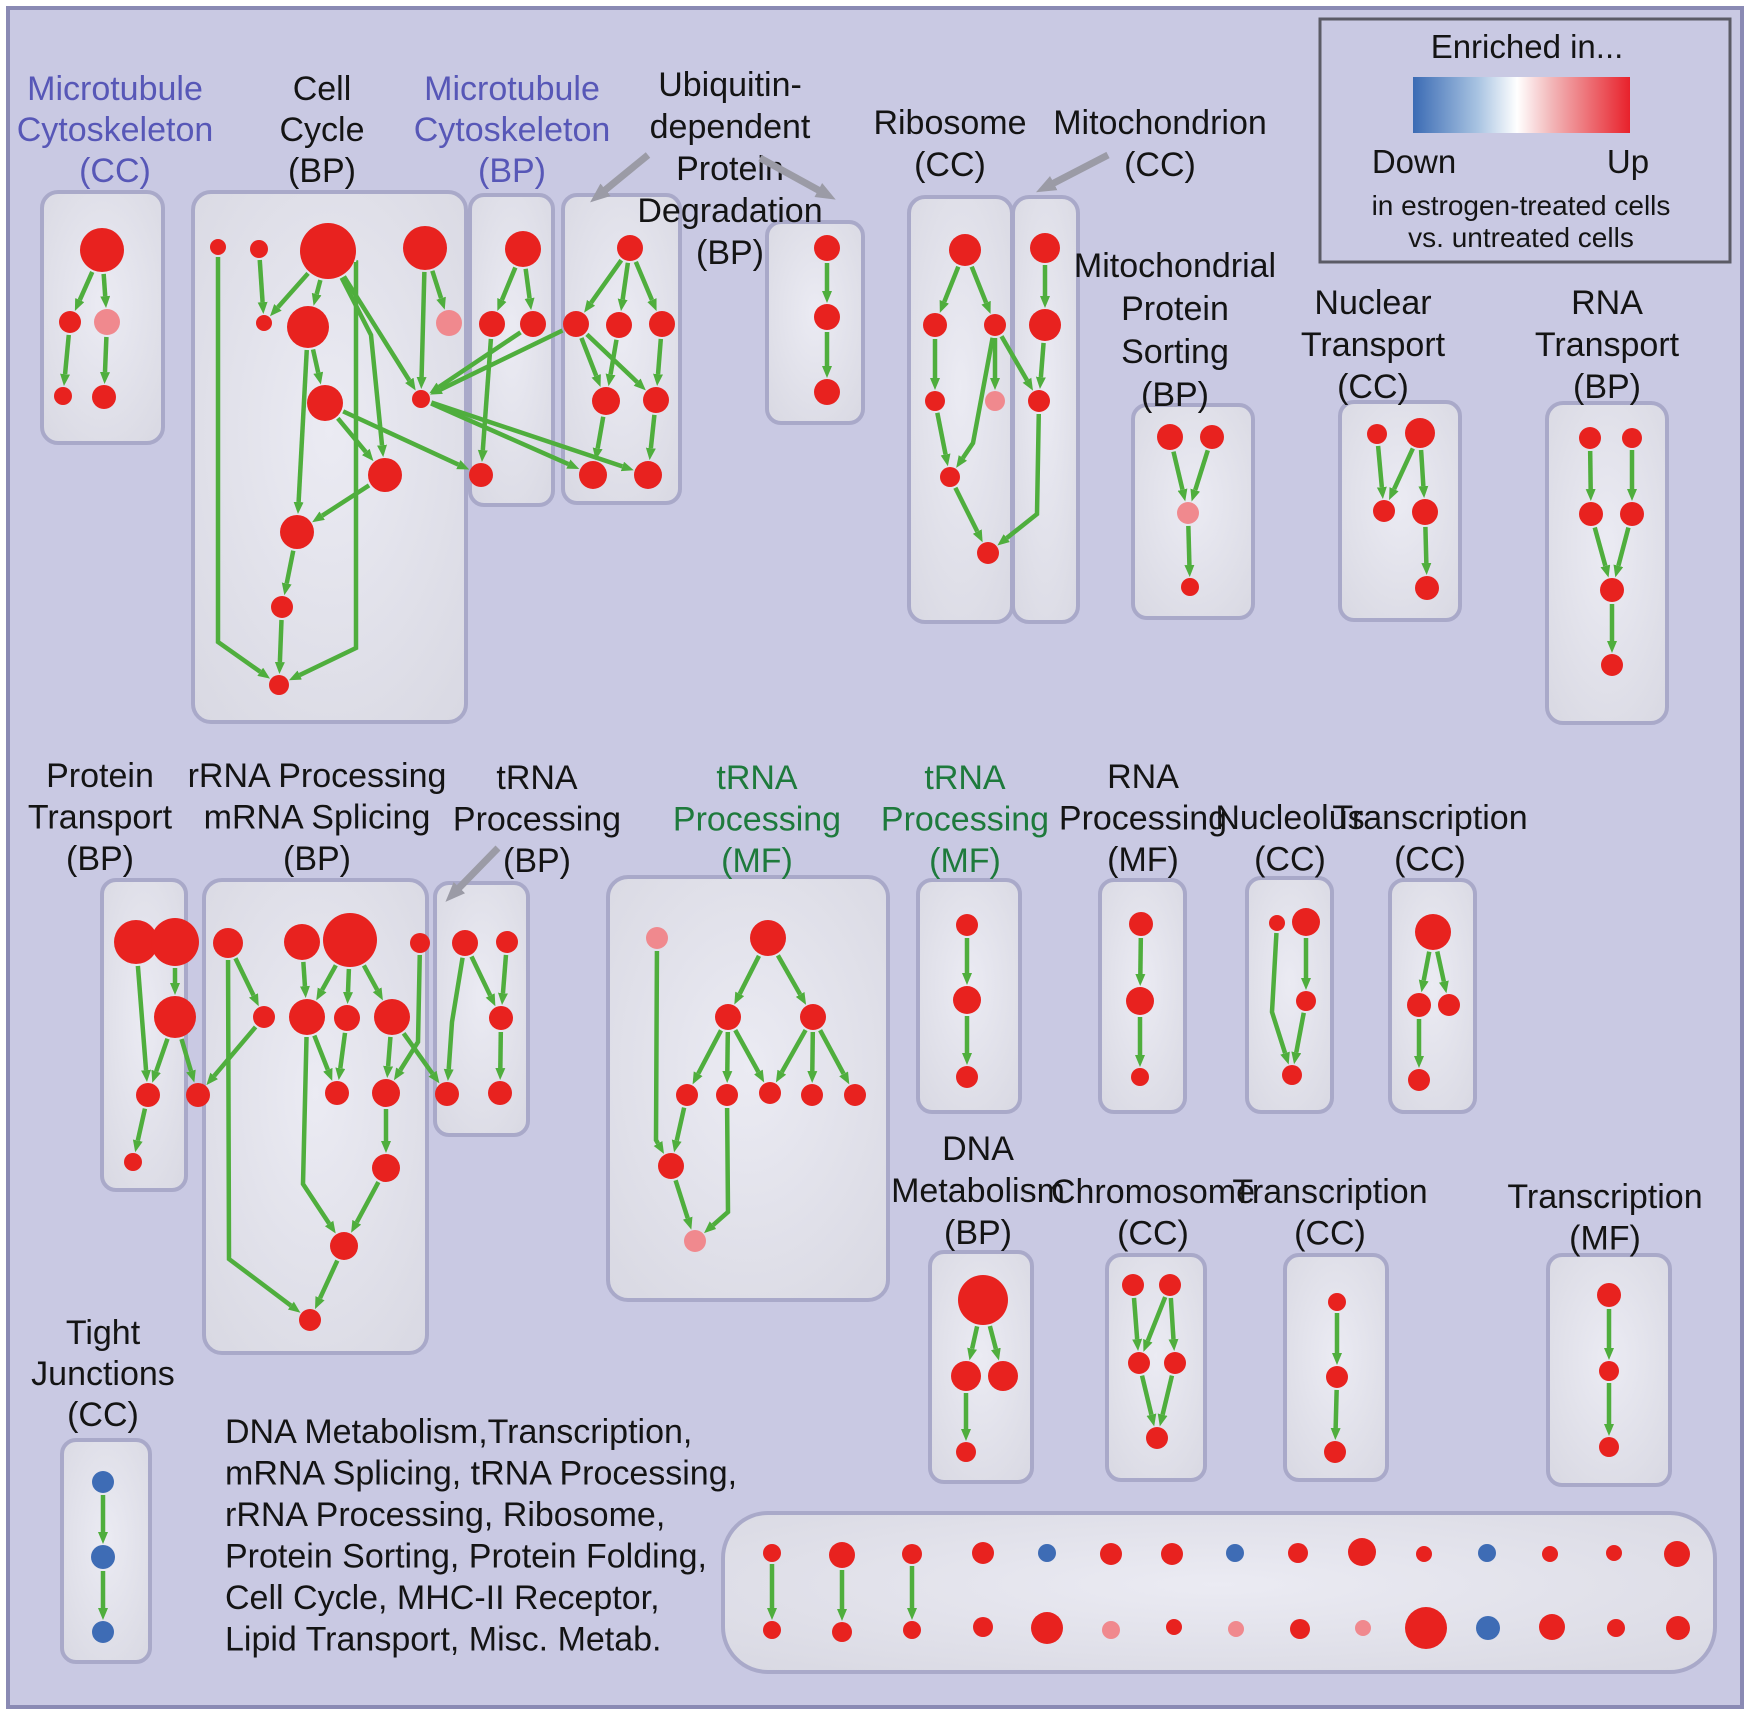 This screenshot has width=1750, height=1715. What do you see at coordinates (1607, 345) in the screenshot?
I see `cluster-label-rnat: Transport` at bounding box center [1607, 345].